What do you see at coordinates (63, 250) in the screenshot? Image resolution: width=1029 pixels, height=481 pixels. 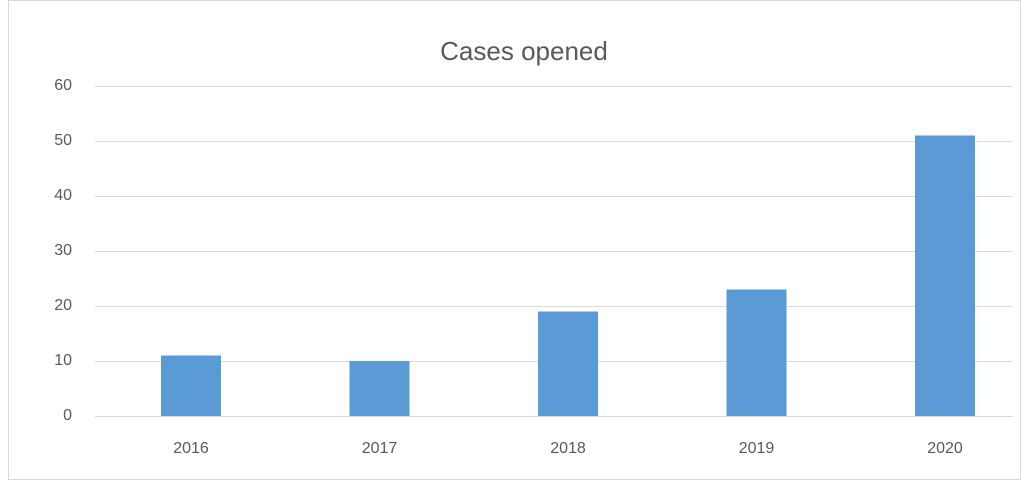 I see `y-tick-label: 30` at bounding box center [63, 250].